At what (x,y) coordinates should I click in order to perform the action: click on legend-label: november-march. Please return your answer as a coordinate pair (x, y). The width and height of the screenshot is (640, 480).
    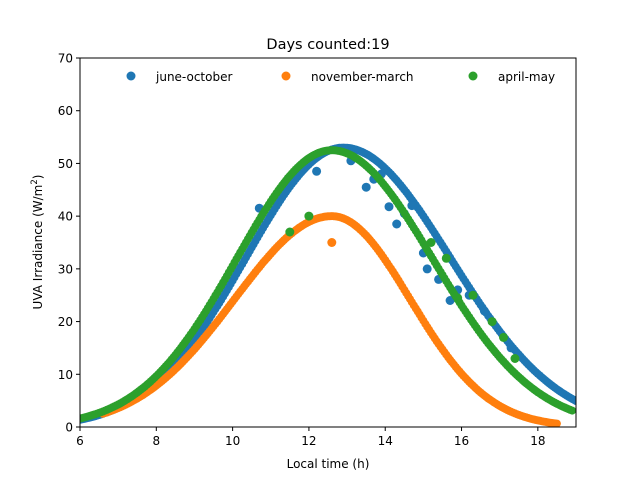
    Looking at the image, I should click on (362, 77).